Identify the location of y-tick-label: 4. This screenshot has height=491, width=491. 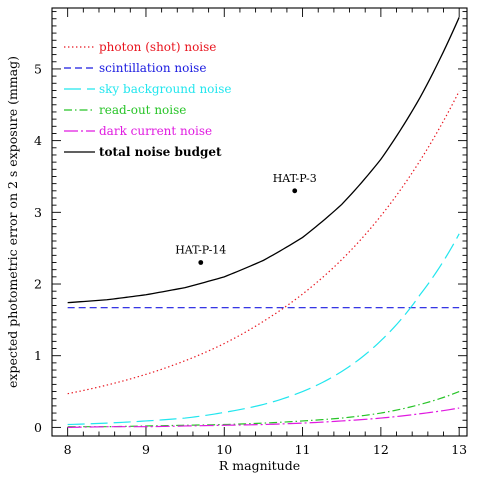
(38, 140).